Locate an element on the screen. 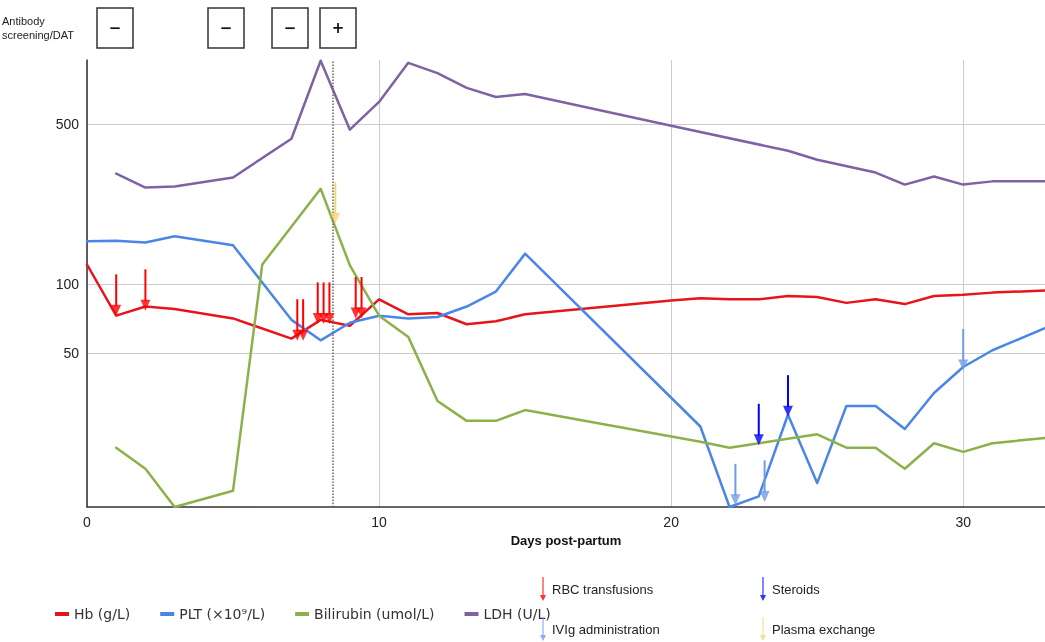  line-series is located at coordinates (565, 301).